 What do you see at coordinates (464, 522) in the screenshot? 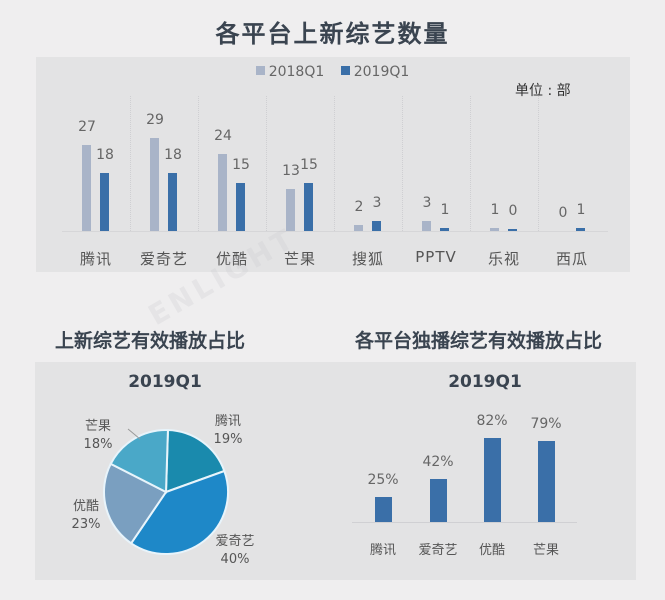
I see `x-axis-baseline-right` at bounding box center [464, 522].